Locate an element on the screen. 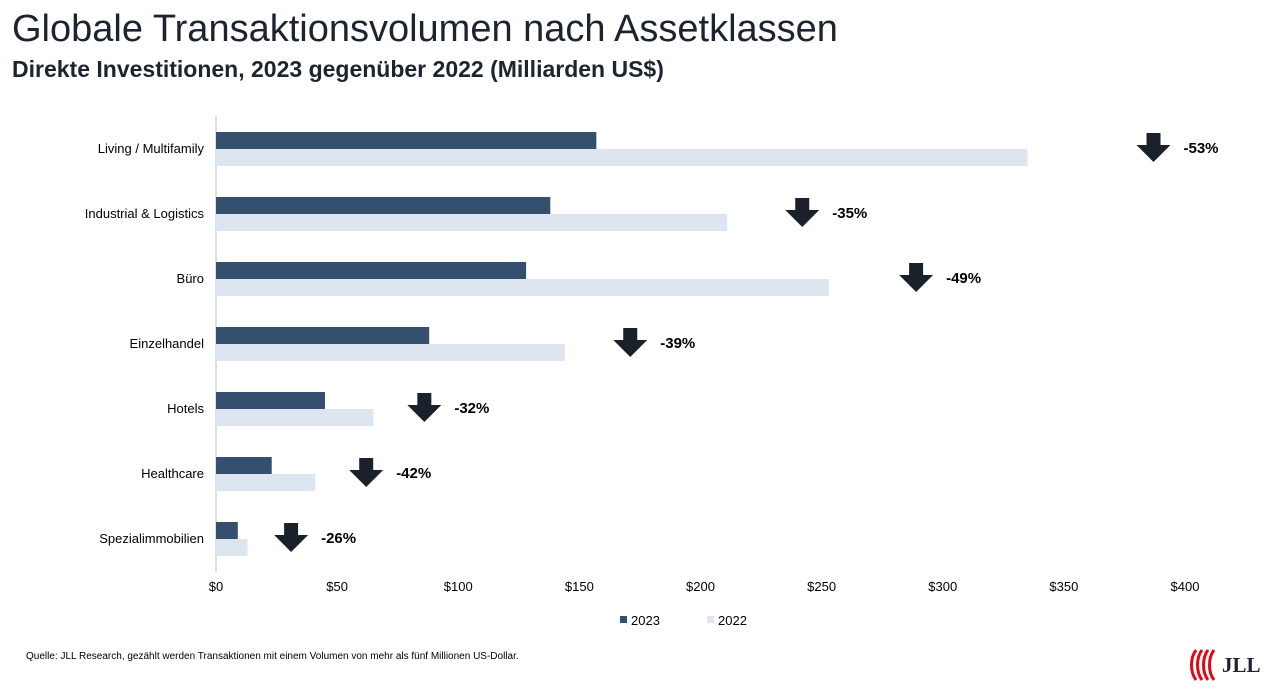 Image resolution: width=1280 pixels, height=697 pixels. x-tick-label: $350 is located at coordinates (1063, 586).